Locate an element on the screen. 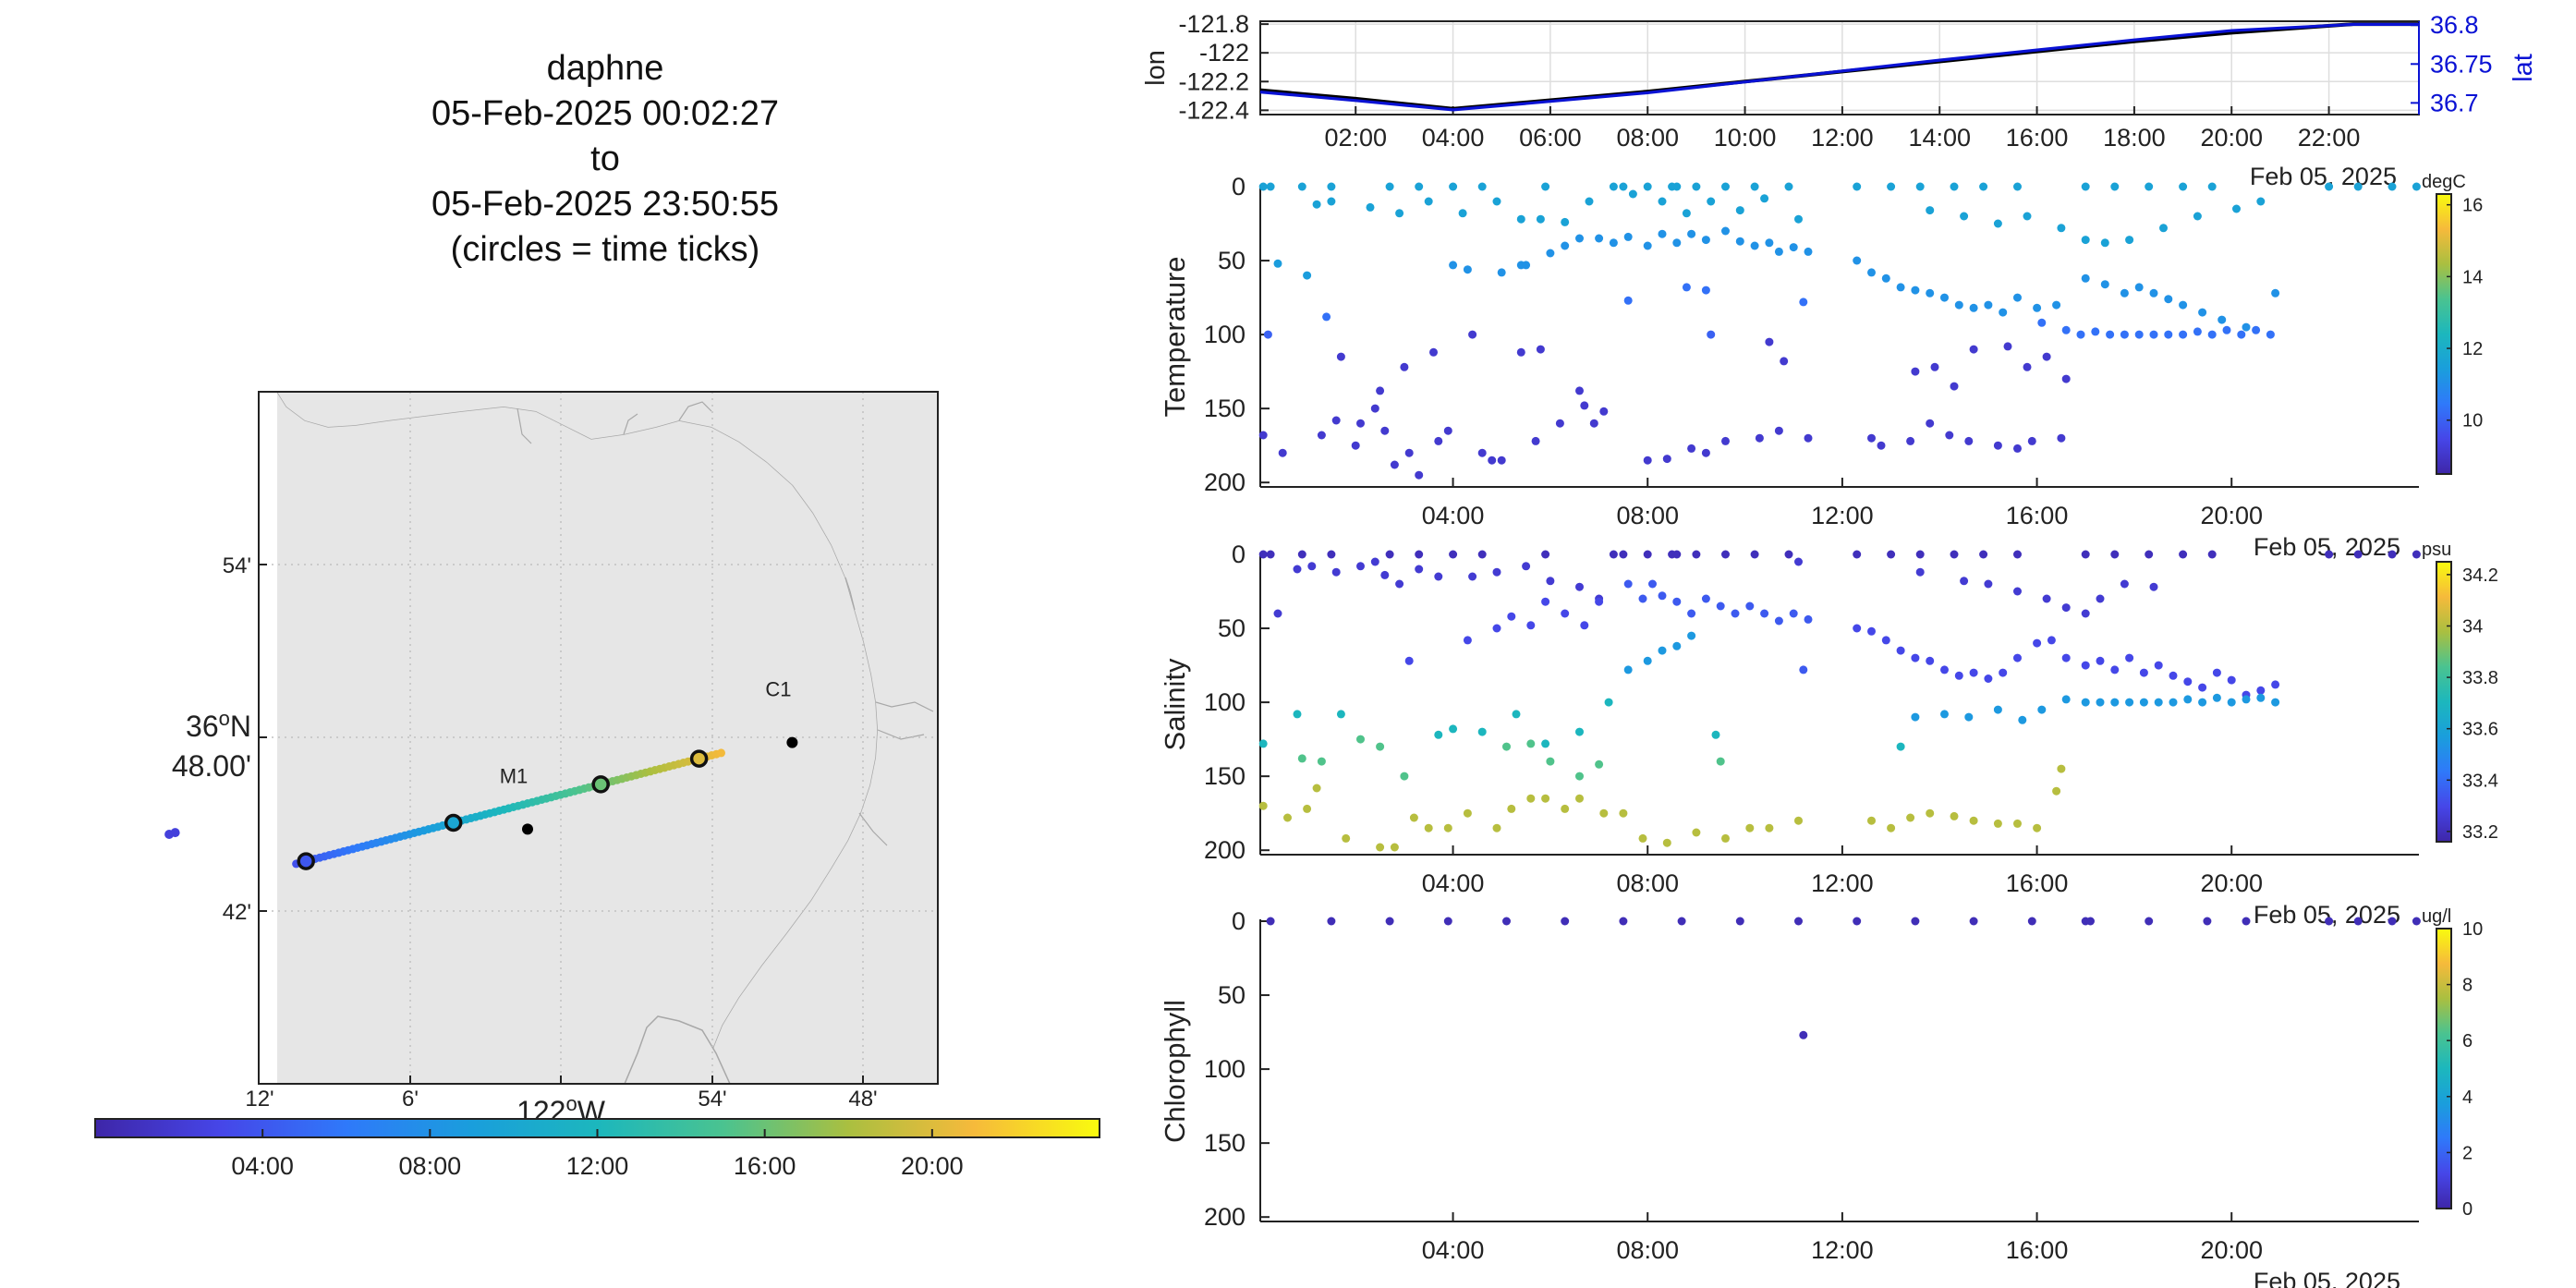 This screenshot has width=2576, height=1288. title-vehicle-name: daphne is located at coordinates (605, 68).